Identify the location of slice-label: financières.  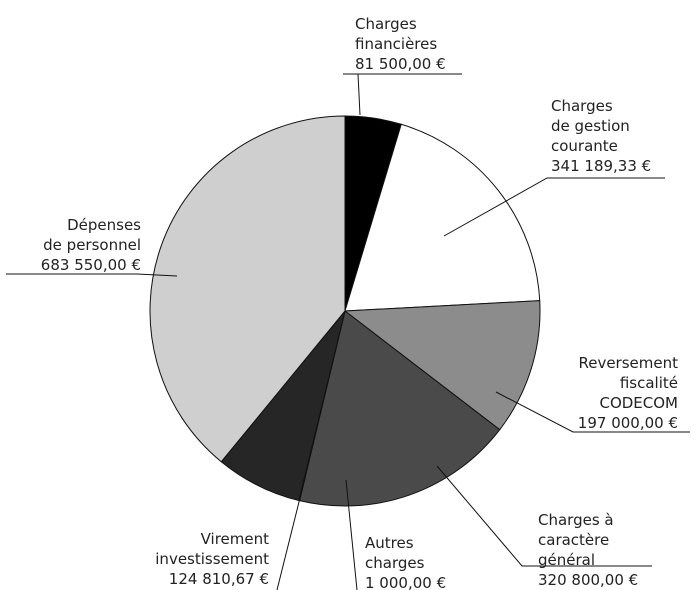
(396, 44).